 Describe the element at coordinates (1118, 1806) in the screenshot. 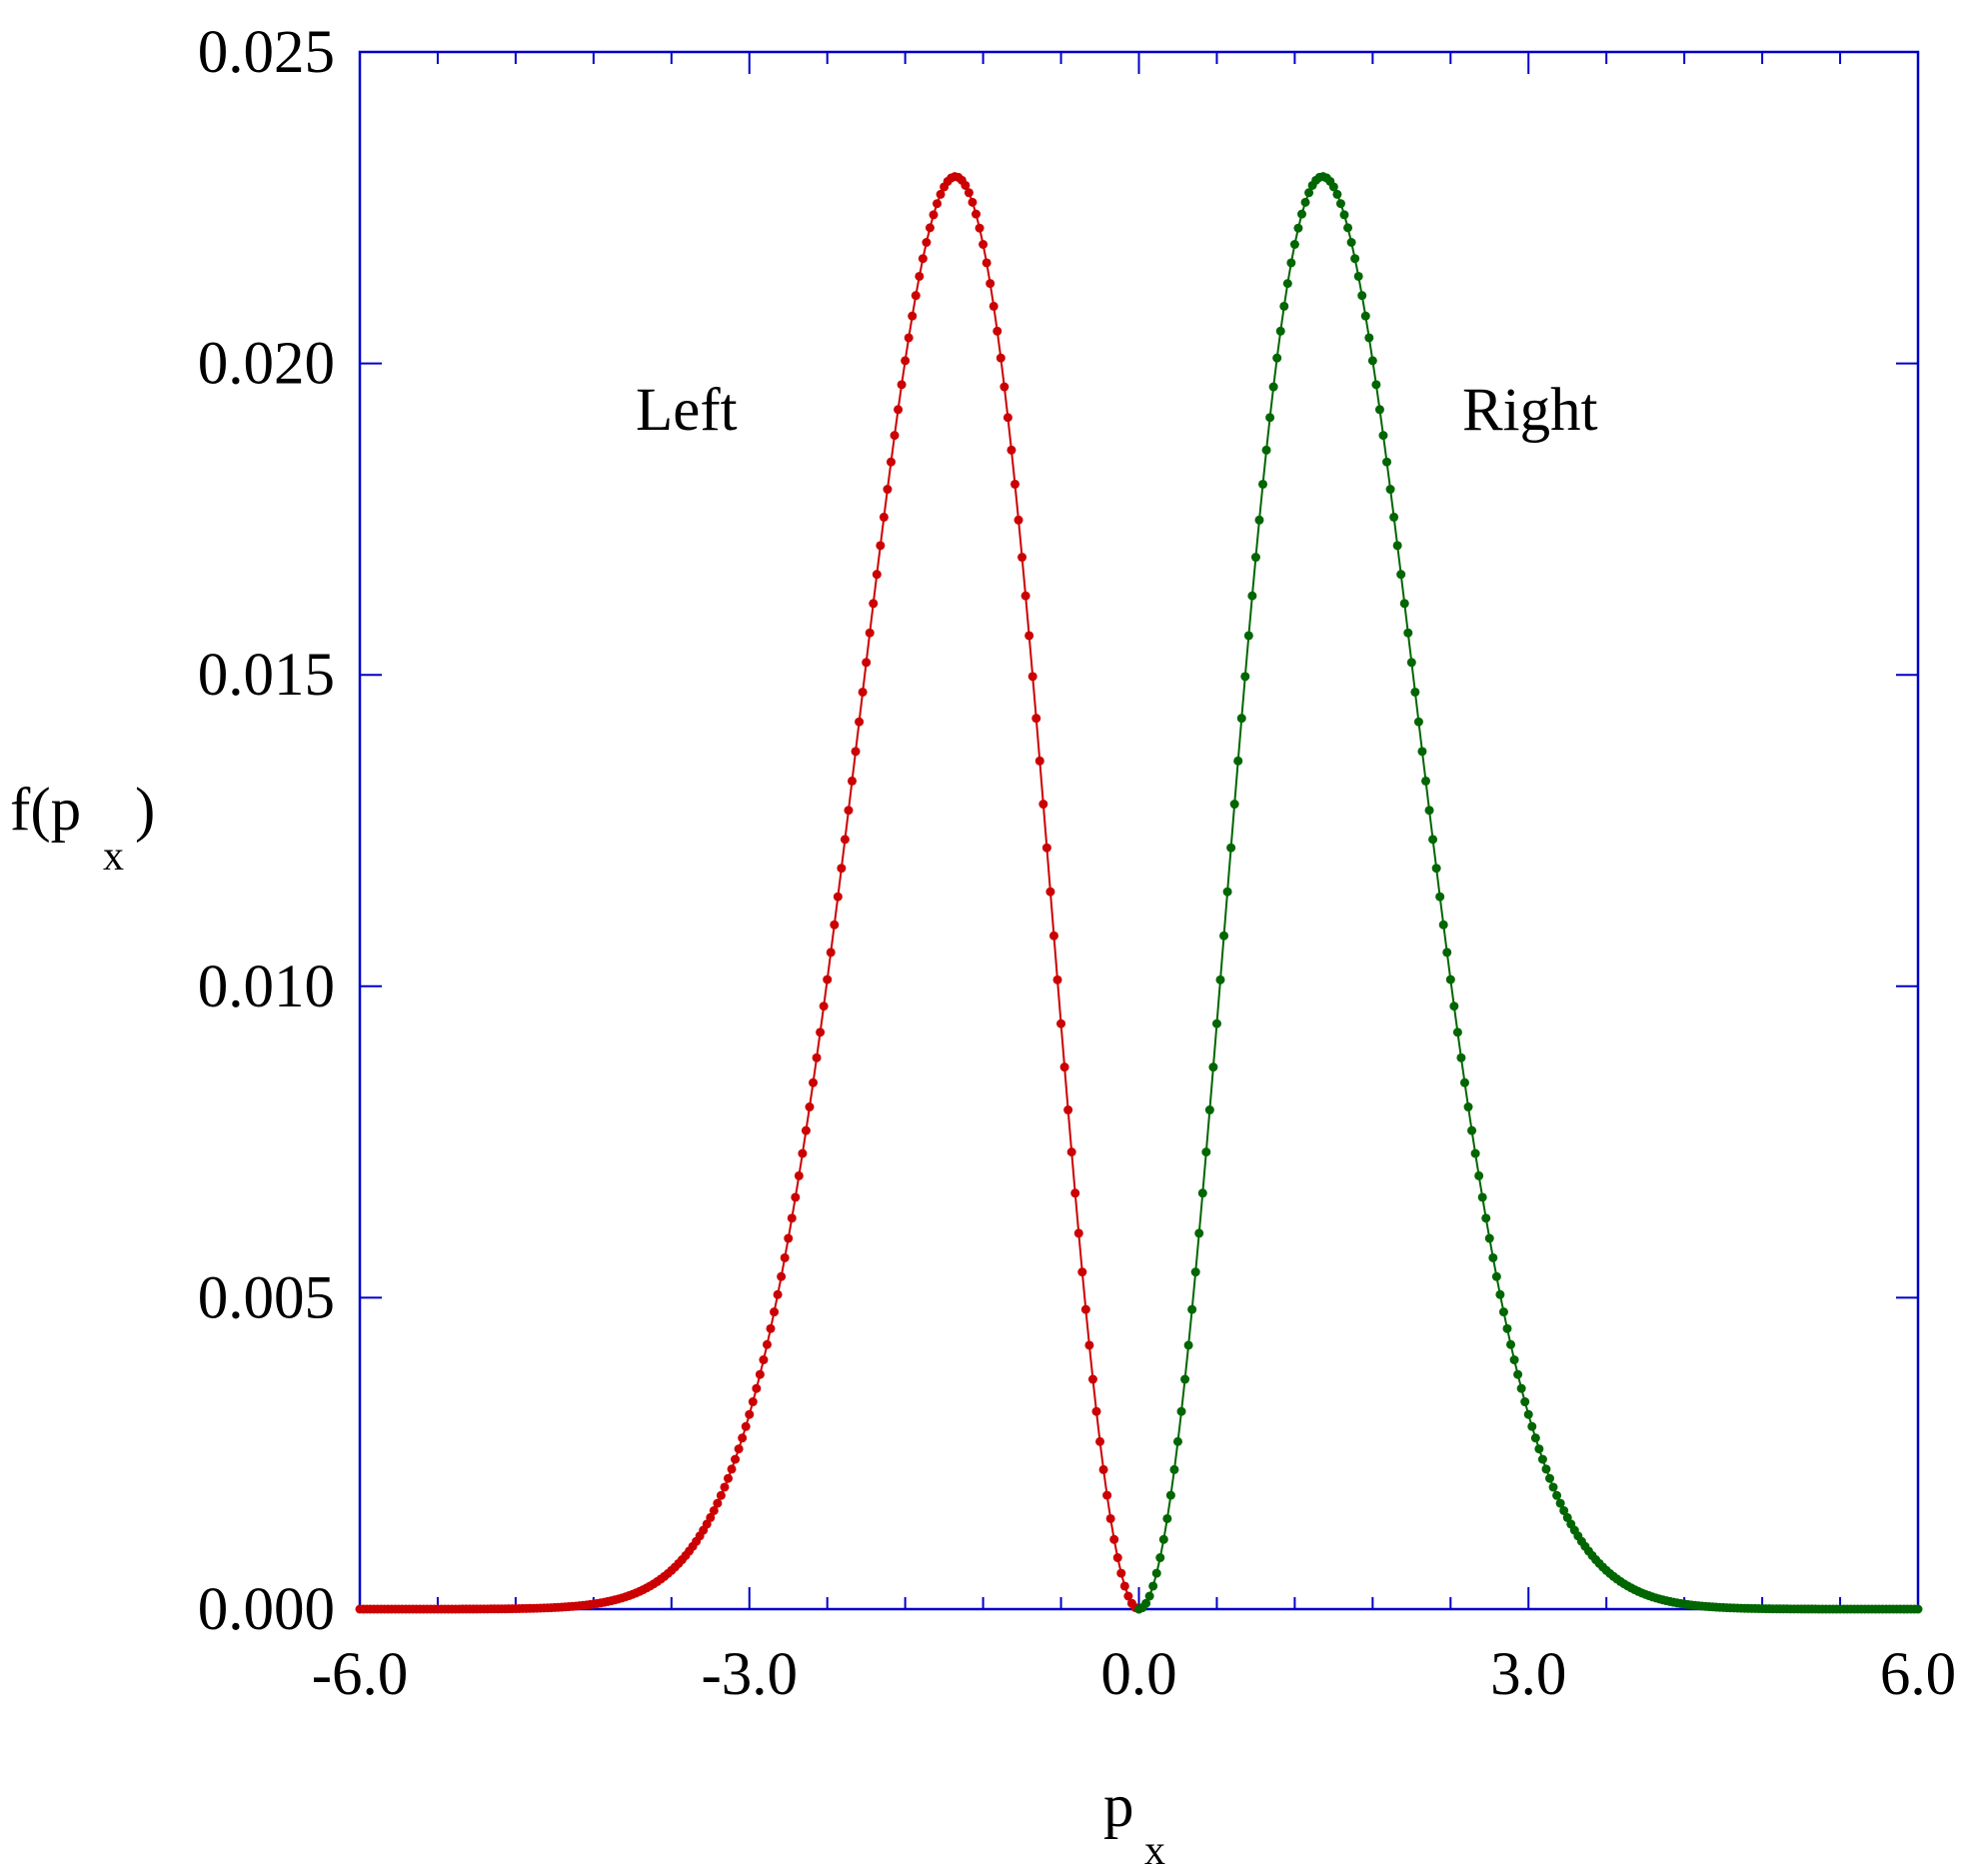

I see `x-axis-title-main: p` at that location.